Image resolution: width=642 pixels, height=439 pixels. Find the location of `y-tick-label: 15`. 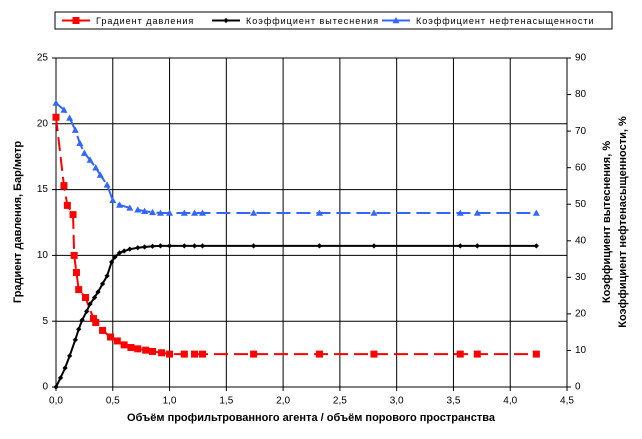

y-tick-label: 15 is located at coordinates (43, 189).